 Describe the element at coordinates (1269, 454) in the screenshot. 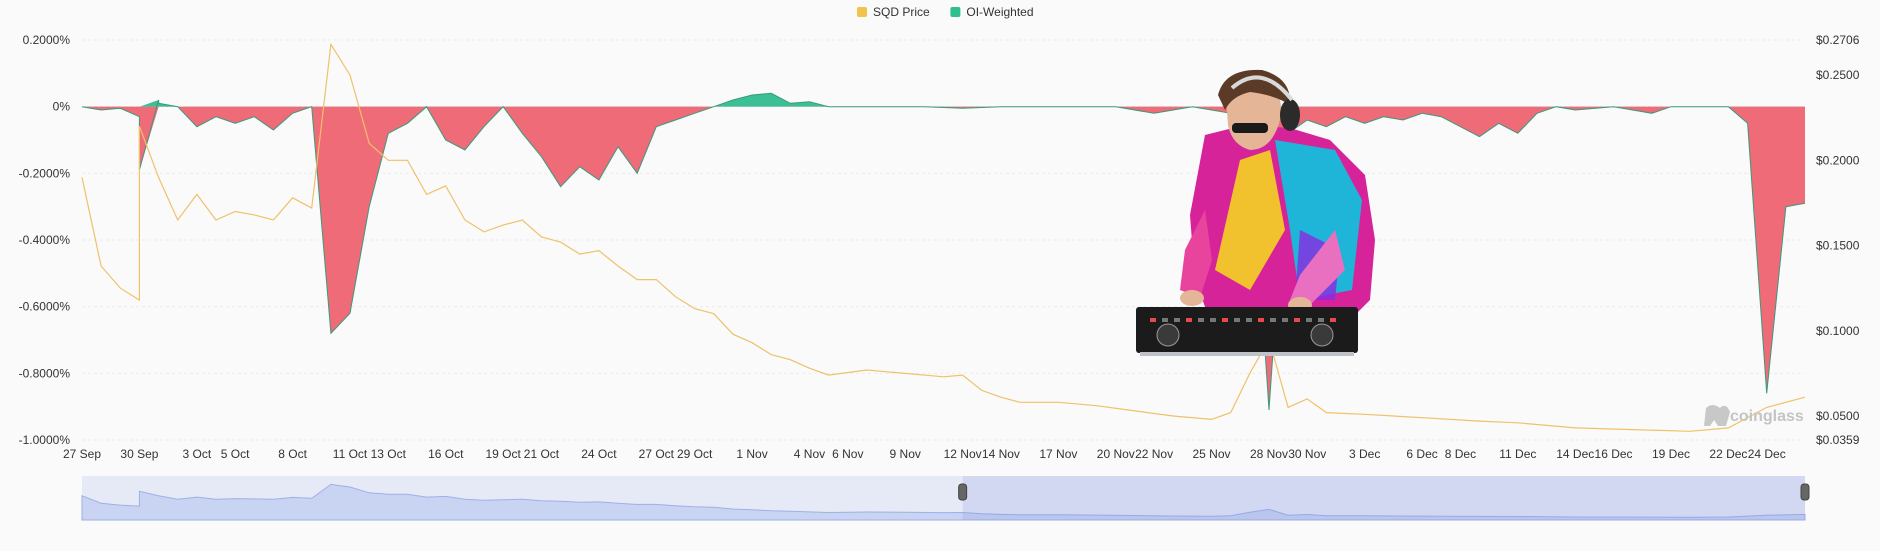

I see `x-tick-label: 28 Nov` at that location.